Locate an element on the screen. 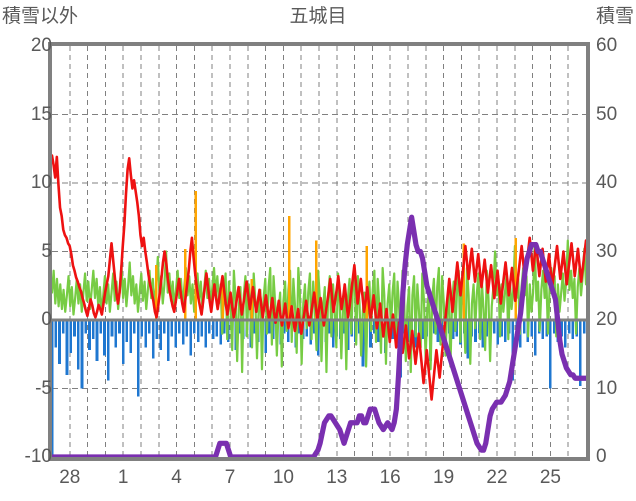 The width and height of the screenshot is (636, 501). right-axis-tick: 50 is located at coordinates (607, 114).